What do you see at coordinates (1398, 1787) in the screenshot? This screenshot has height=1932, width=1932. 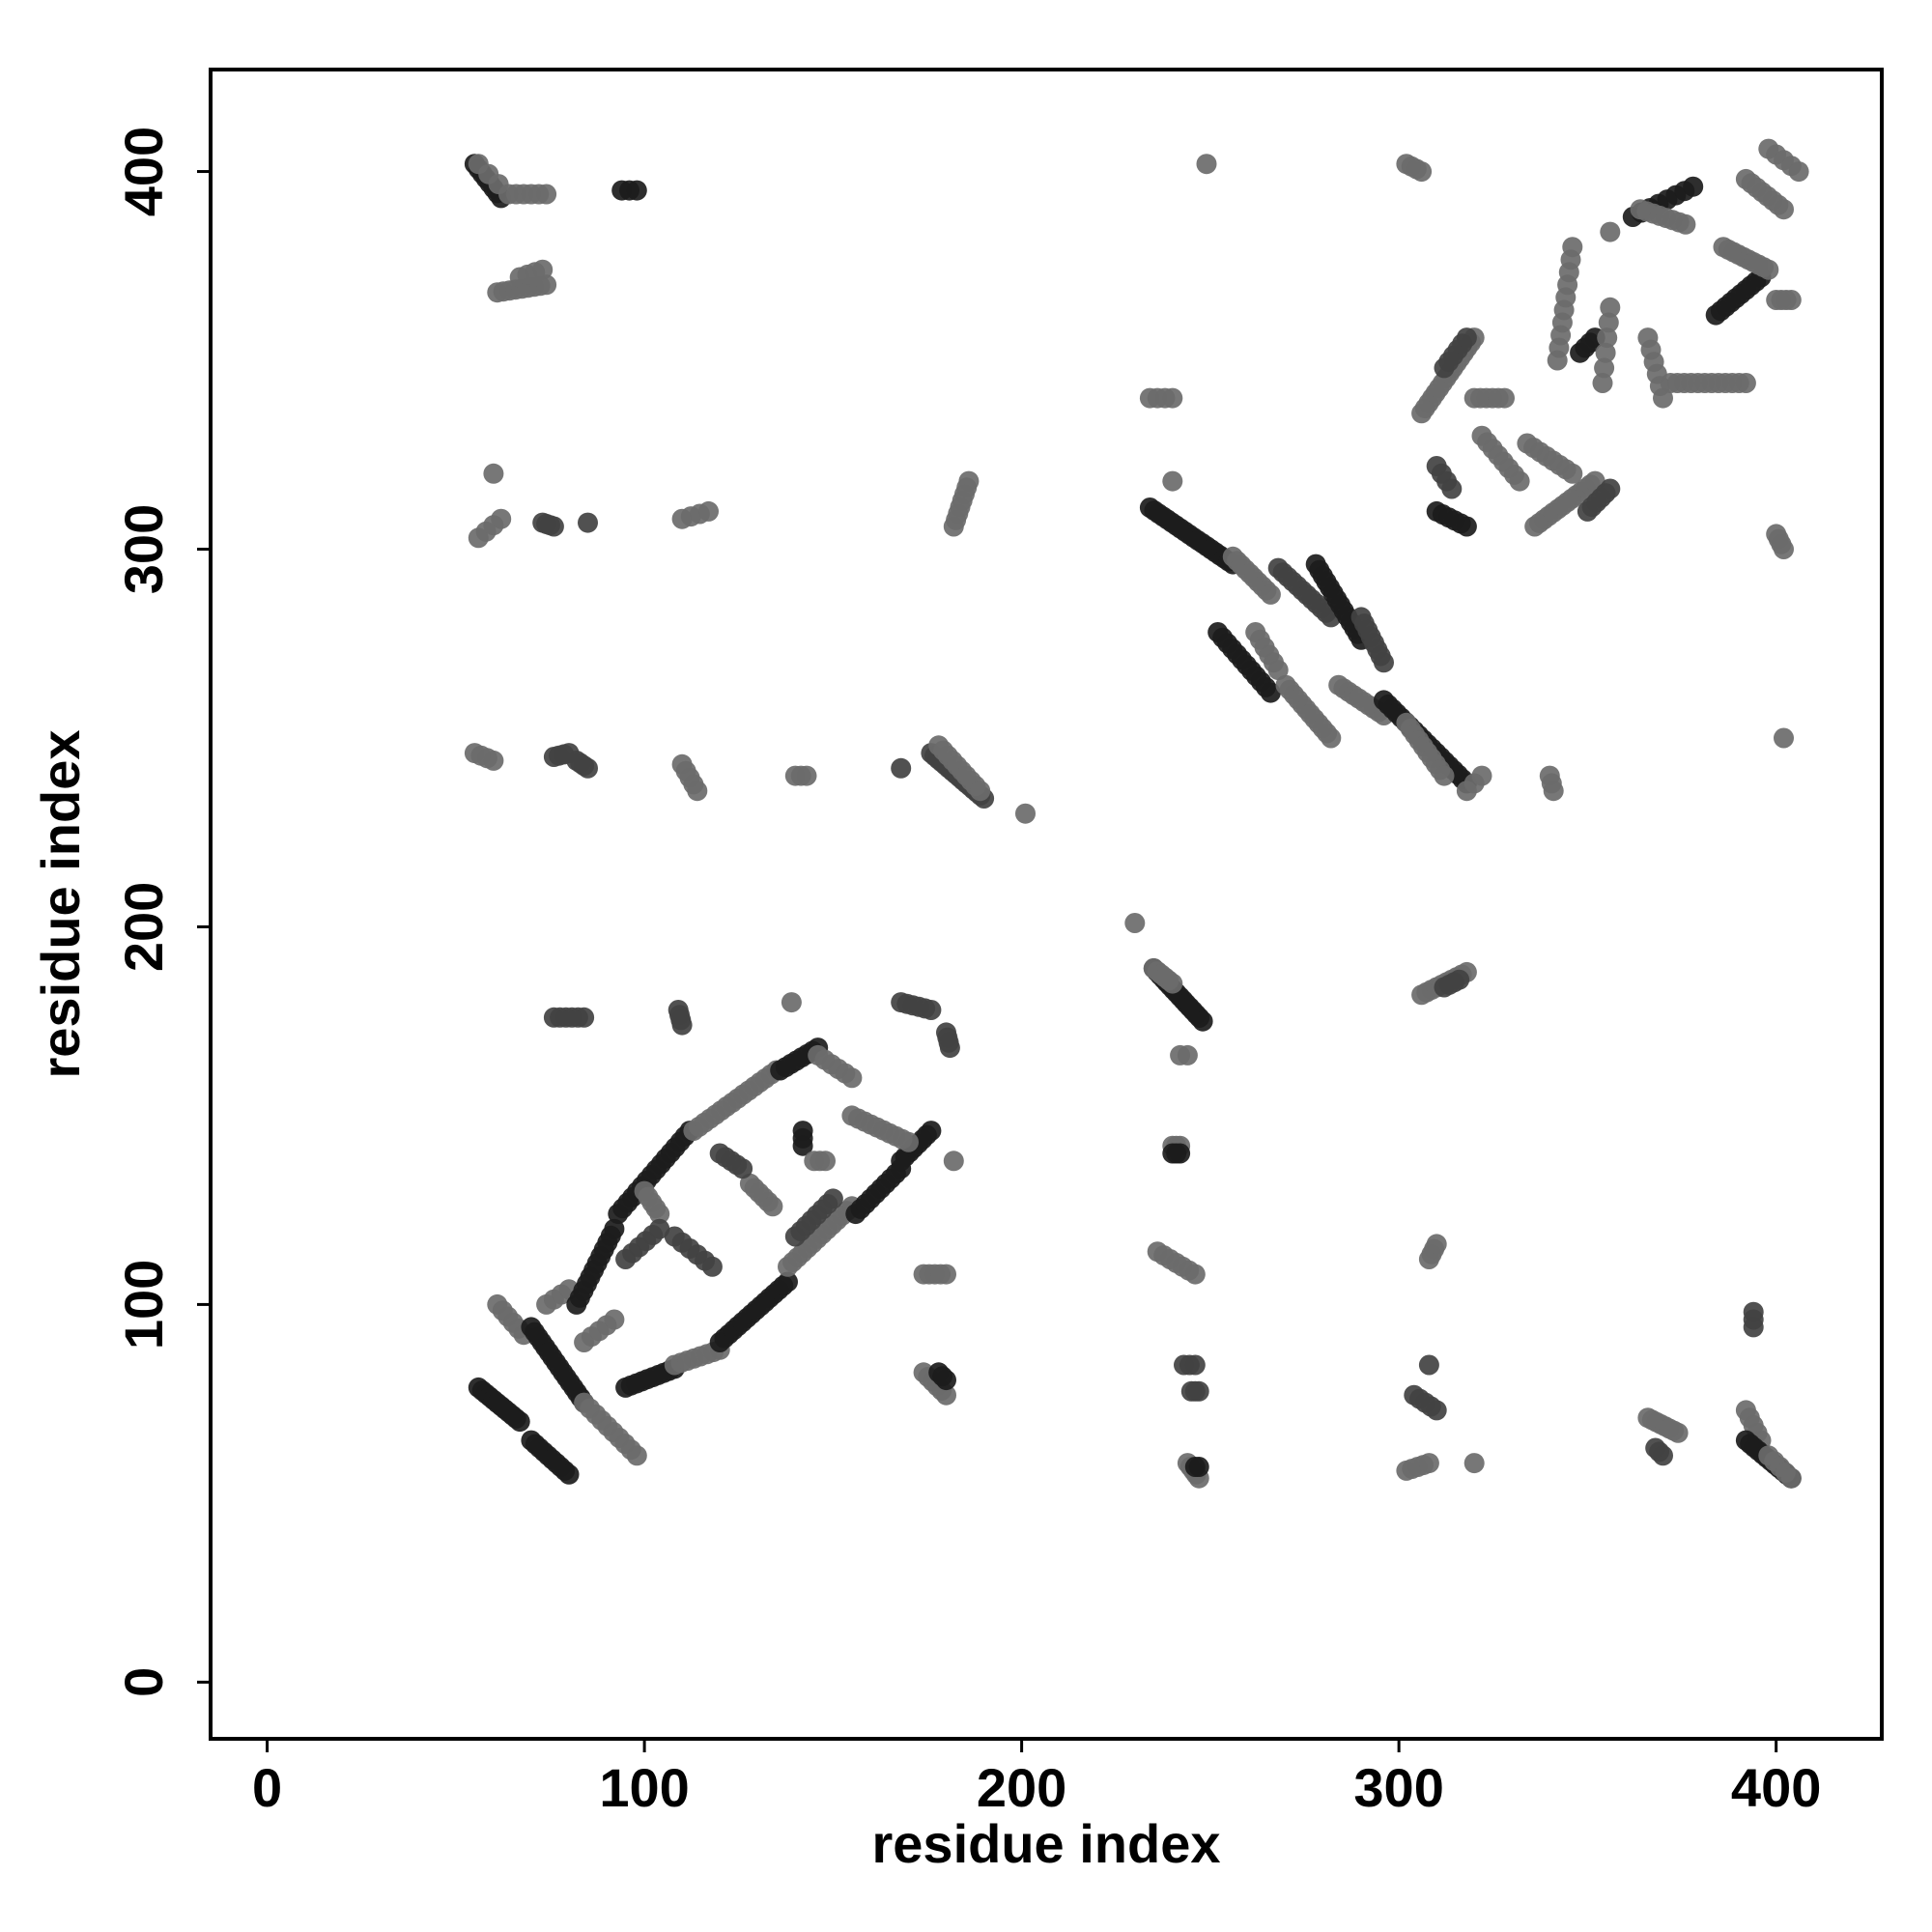 I see `x-tick-label: 300` at bounding box center [1398, 1787].